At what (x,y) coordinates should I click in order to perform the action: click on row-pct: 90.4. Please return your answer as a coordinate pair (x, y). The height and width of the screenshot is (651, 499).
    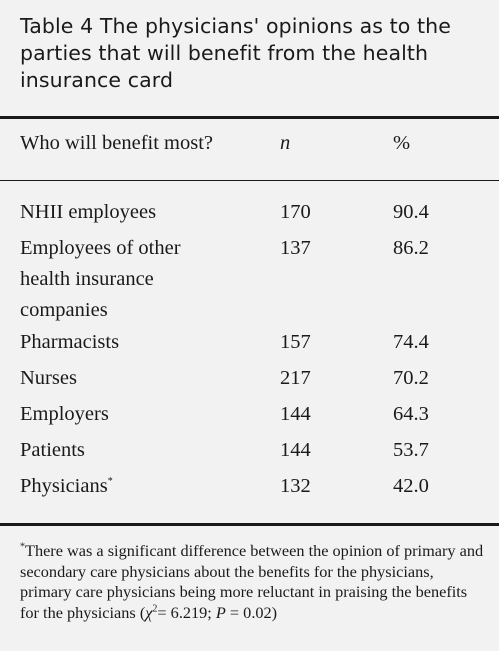
    Looking at the image, I should click on (411, 212).